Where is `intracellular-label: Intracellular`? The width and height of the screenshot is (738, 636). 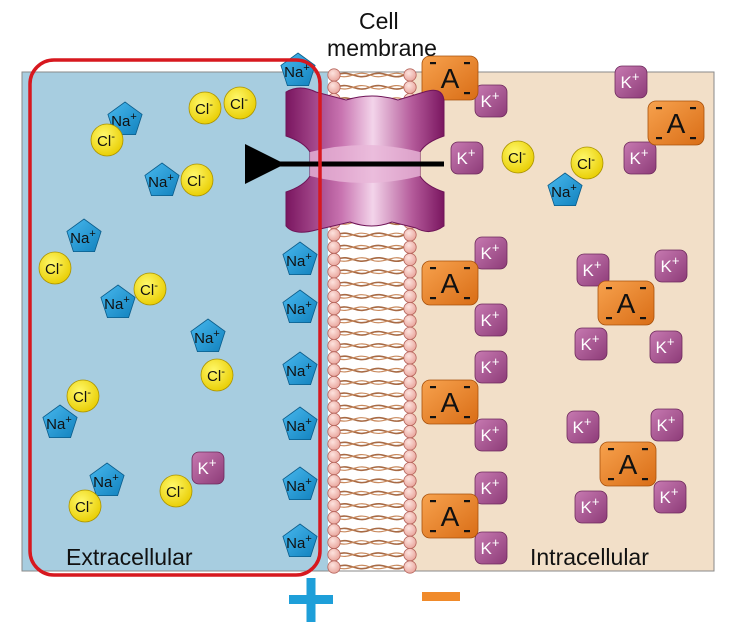 intracellular-label: Intracellular is located at coordinates (589, 557).